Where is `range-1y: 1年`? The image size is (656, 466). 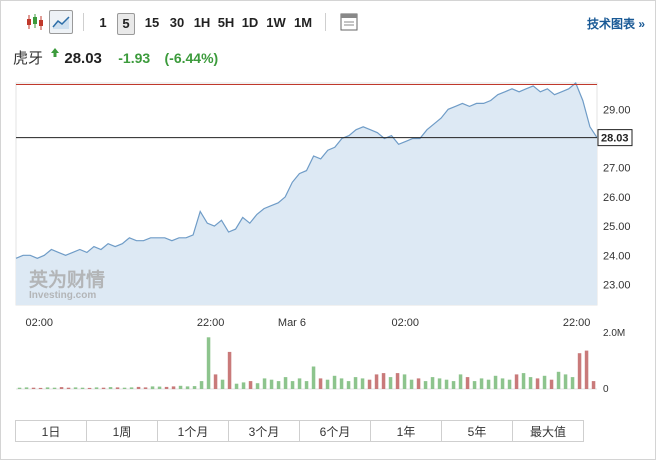 range-1y: 1年 is located at coordinates (406, 431).